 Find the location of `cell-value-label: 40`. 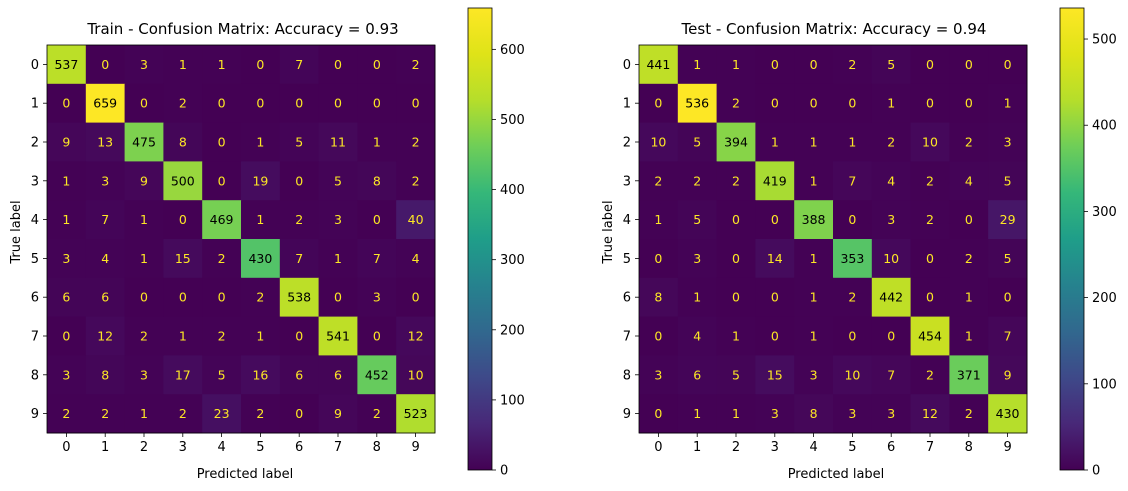

cell-value-label: 40 is located at coordinates (416, 219).